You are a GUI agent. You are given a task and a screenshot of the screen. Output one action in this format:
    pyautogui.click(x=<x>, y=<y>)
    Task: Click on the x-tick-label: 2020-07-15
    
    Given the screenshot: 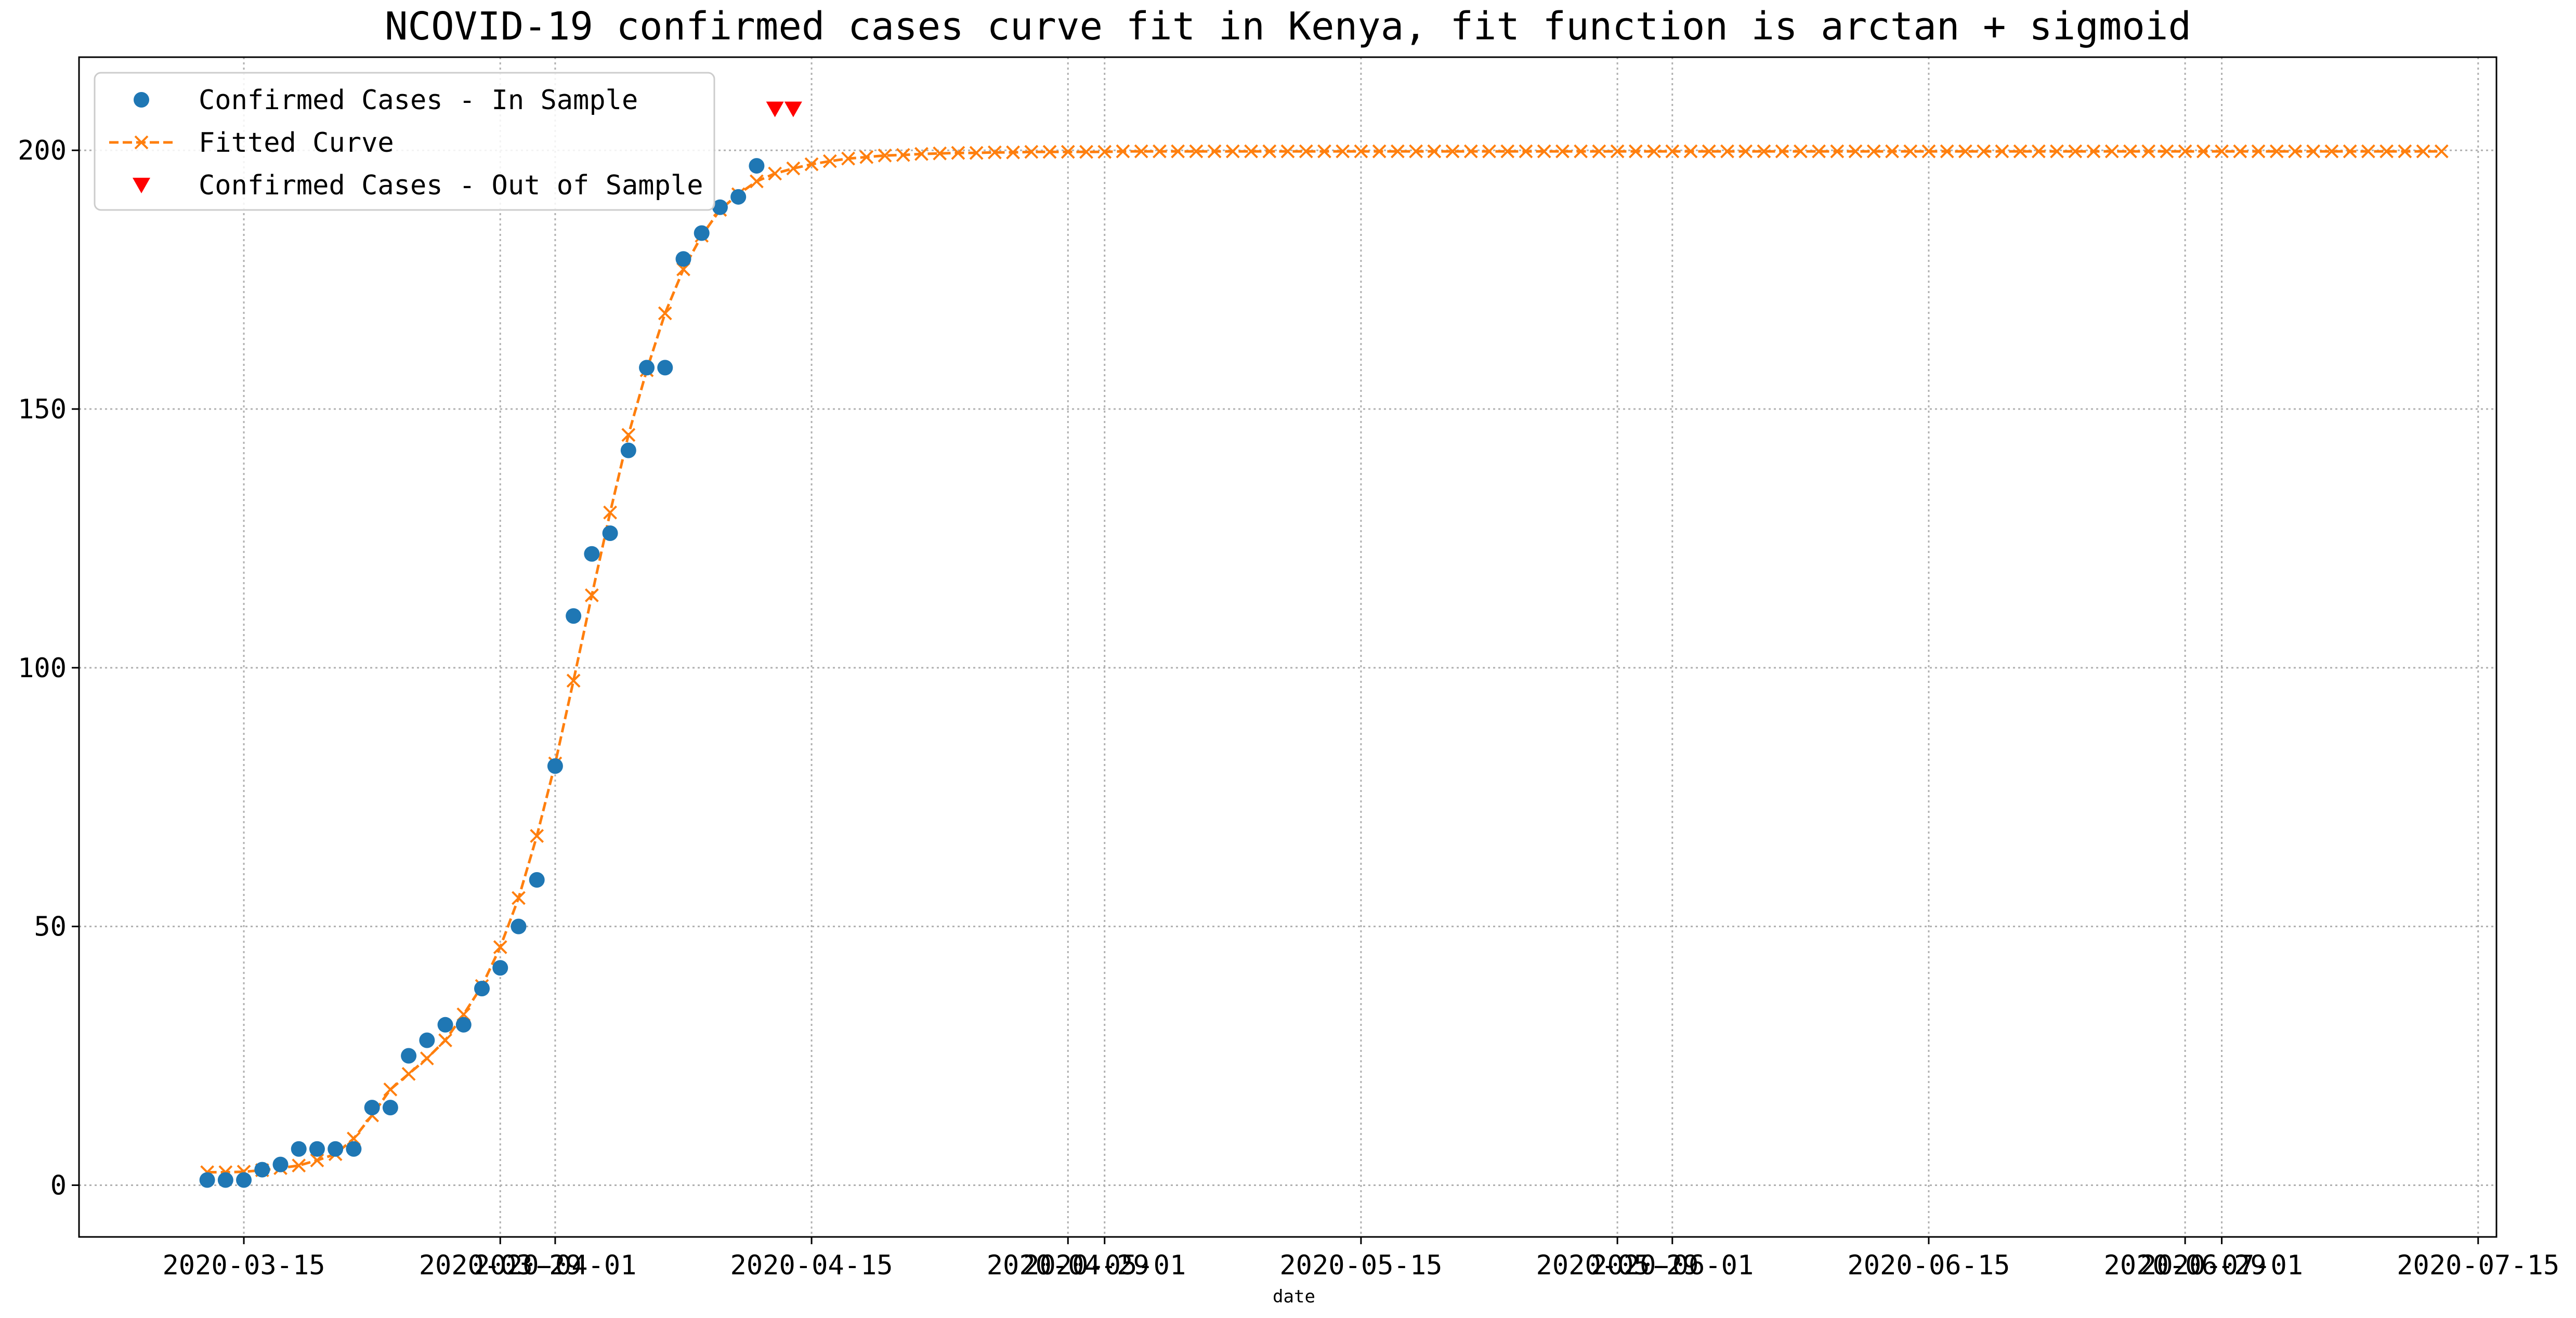 What is the action you would take?
    pyautogui.click(x=2478, y=1265)
    